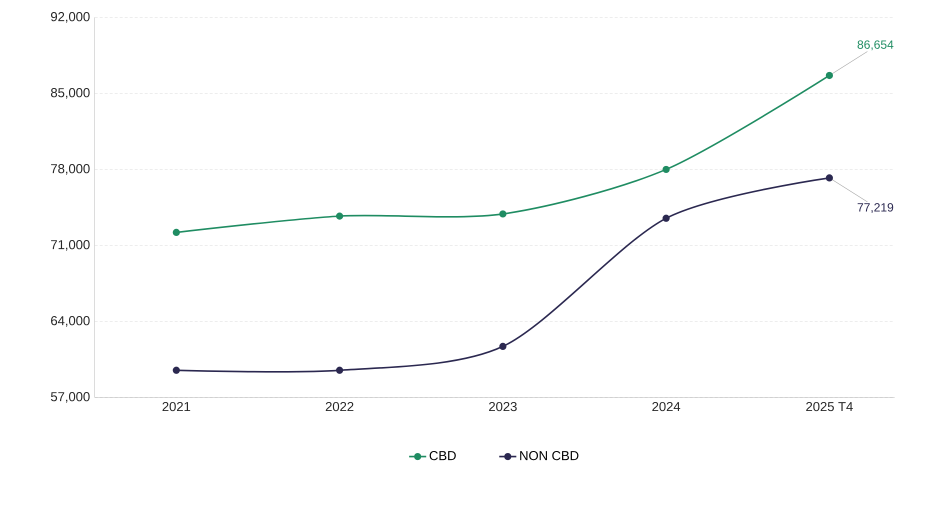 This screenshot has height=506, width=941. Describe the element at coordinates (443, 455) in the screenshot. I see `legend-label: CBD` at that location.